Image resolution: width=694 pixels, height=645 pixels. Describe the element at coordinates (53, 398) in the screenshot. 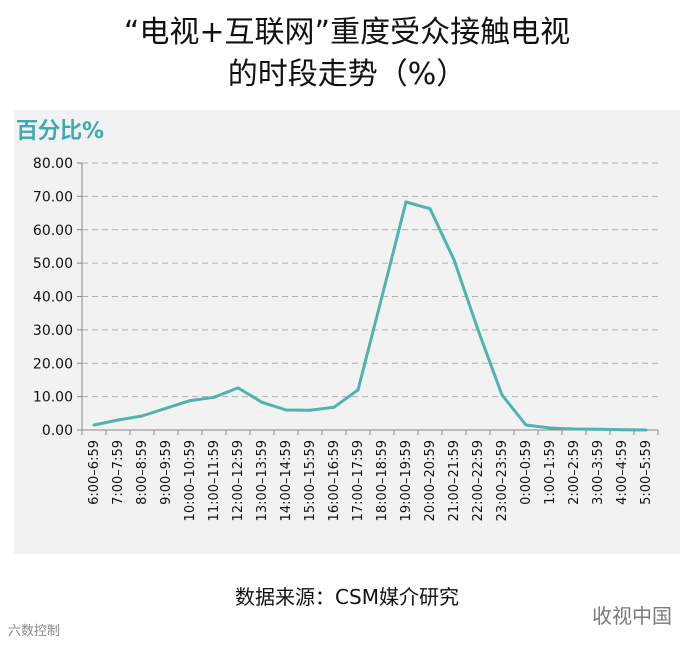

I see `y-tick-label: 10.00` at that location.